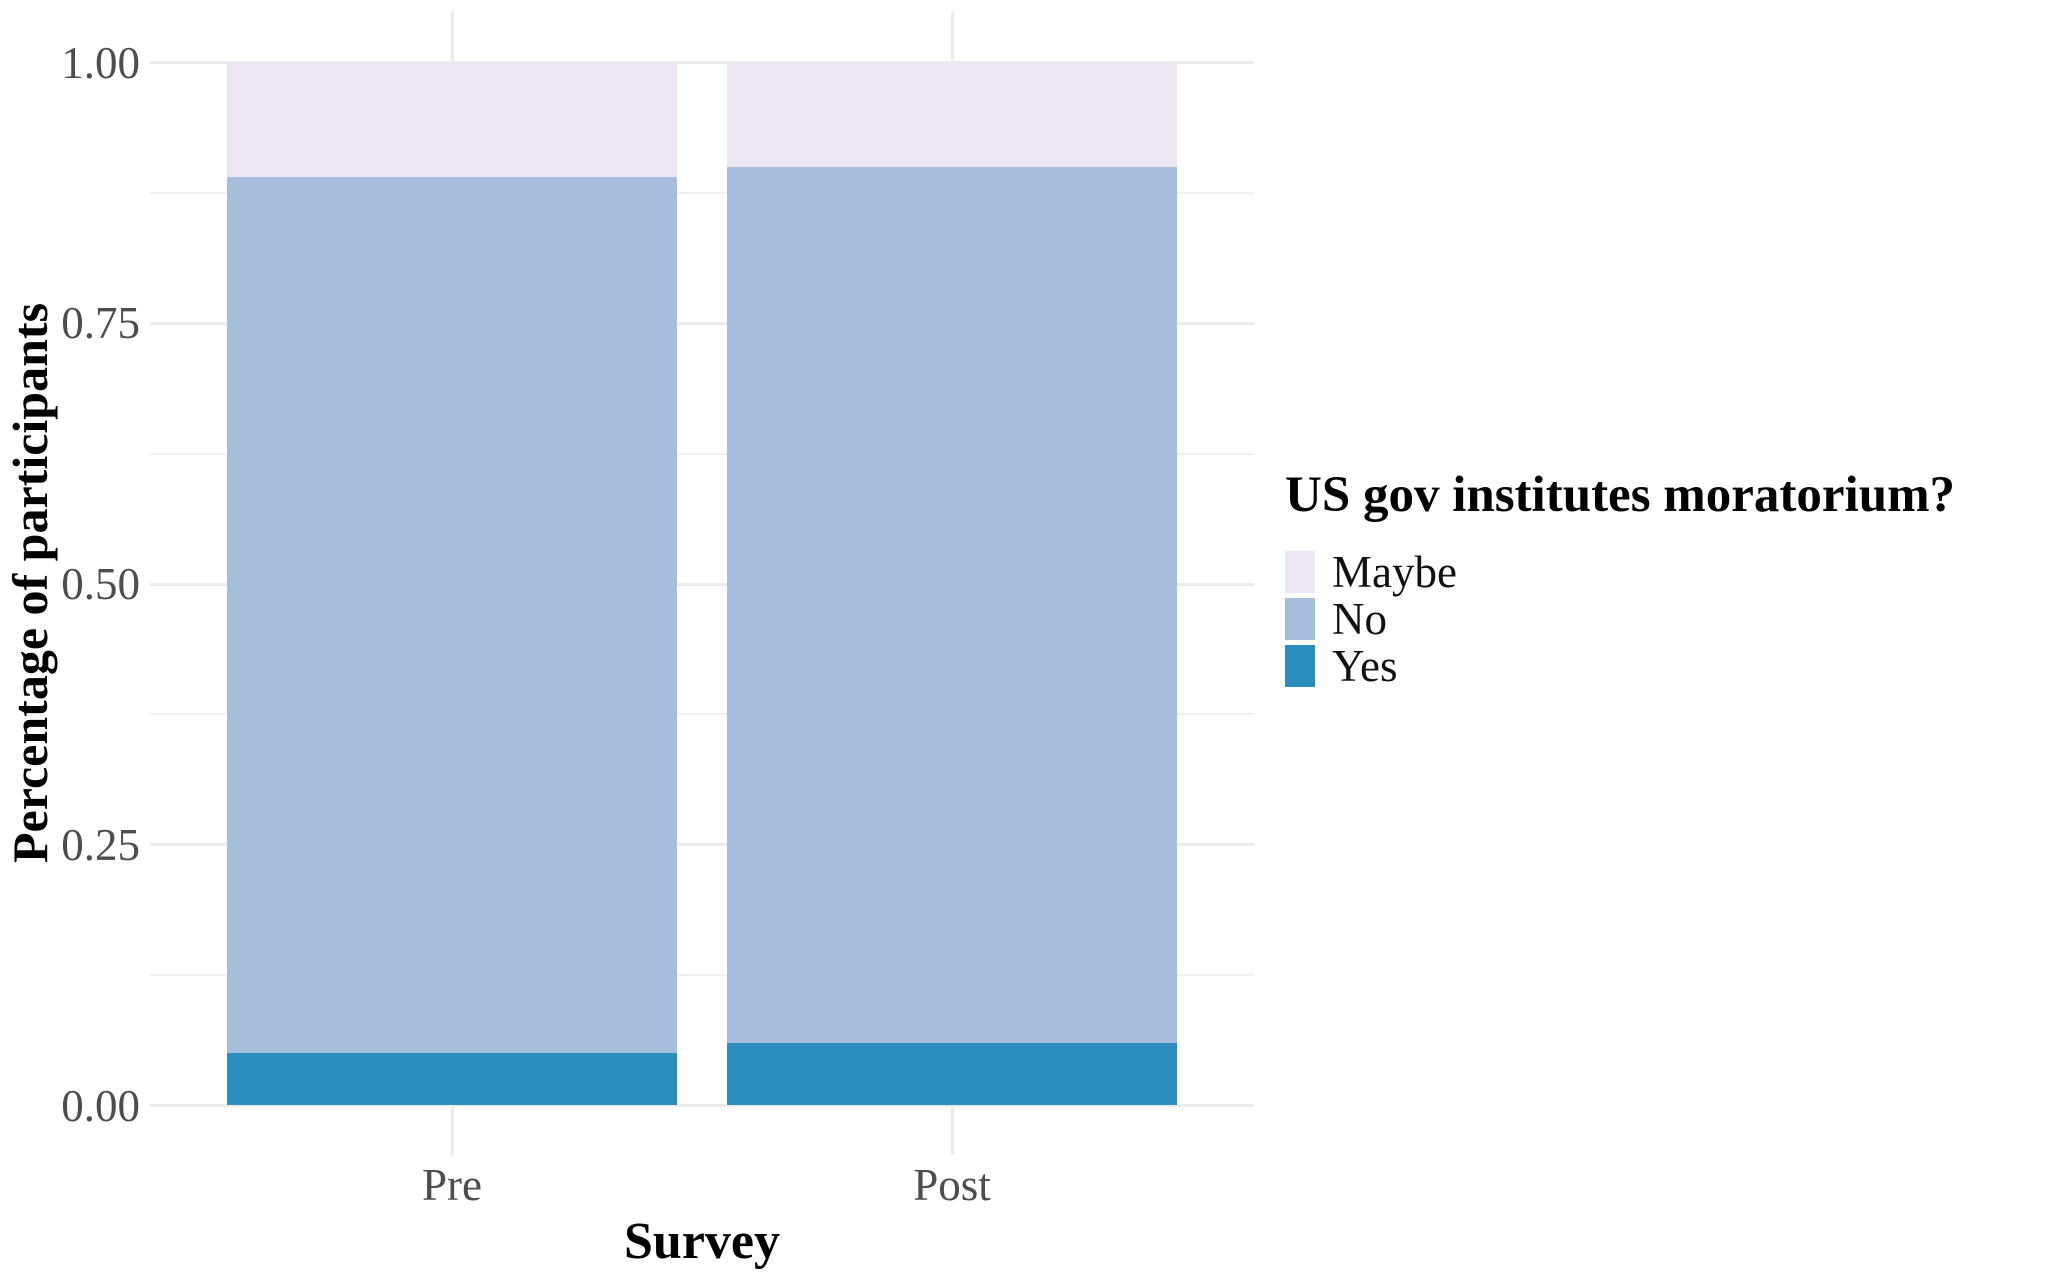 The height and width of the screenshot is (1280, 2048). I want to click on y-tick-label-0.25: 0.25, so click(100, 844).